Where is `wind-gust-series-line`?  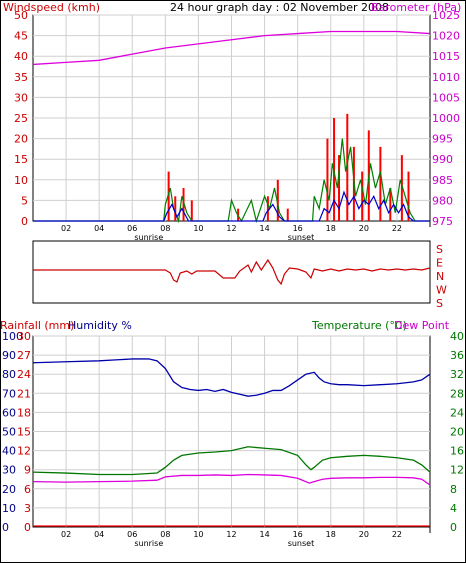
wind-gust-series-line is located at coordinates (231, 181).